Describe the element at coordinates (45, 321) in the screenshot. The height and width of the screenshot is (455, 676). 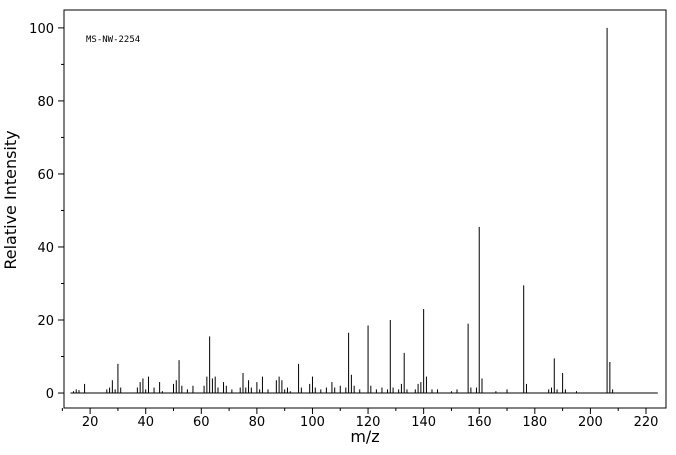
I see `y-tick-label: 20` at that location.